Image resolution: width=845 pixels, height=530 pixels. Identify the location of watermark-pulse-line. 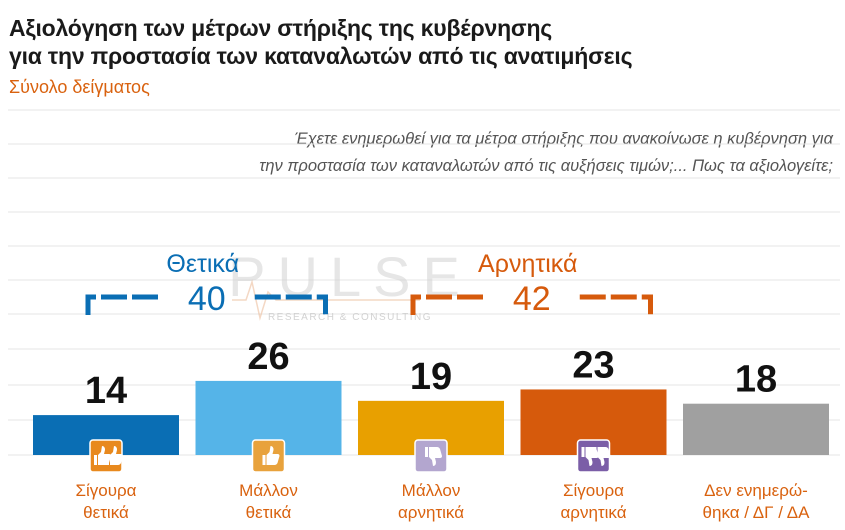
(326, 300).